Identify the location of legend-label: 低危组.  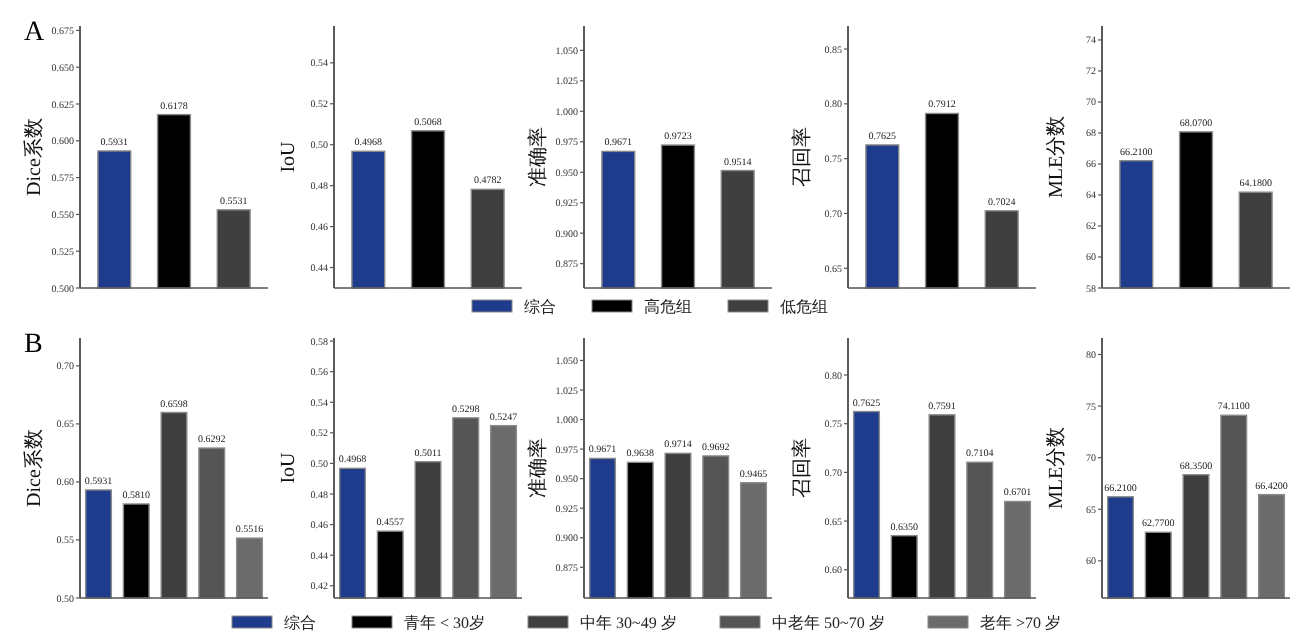
(804, 307).